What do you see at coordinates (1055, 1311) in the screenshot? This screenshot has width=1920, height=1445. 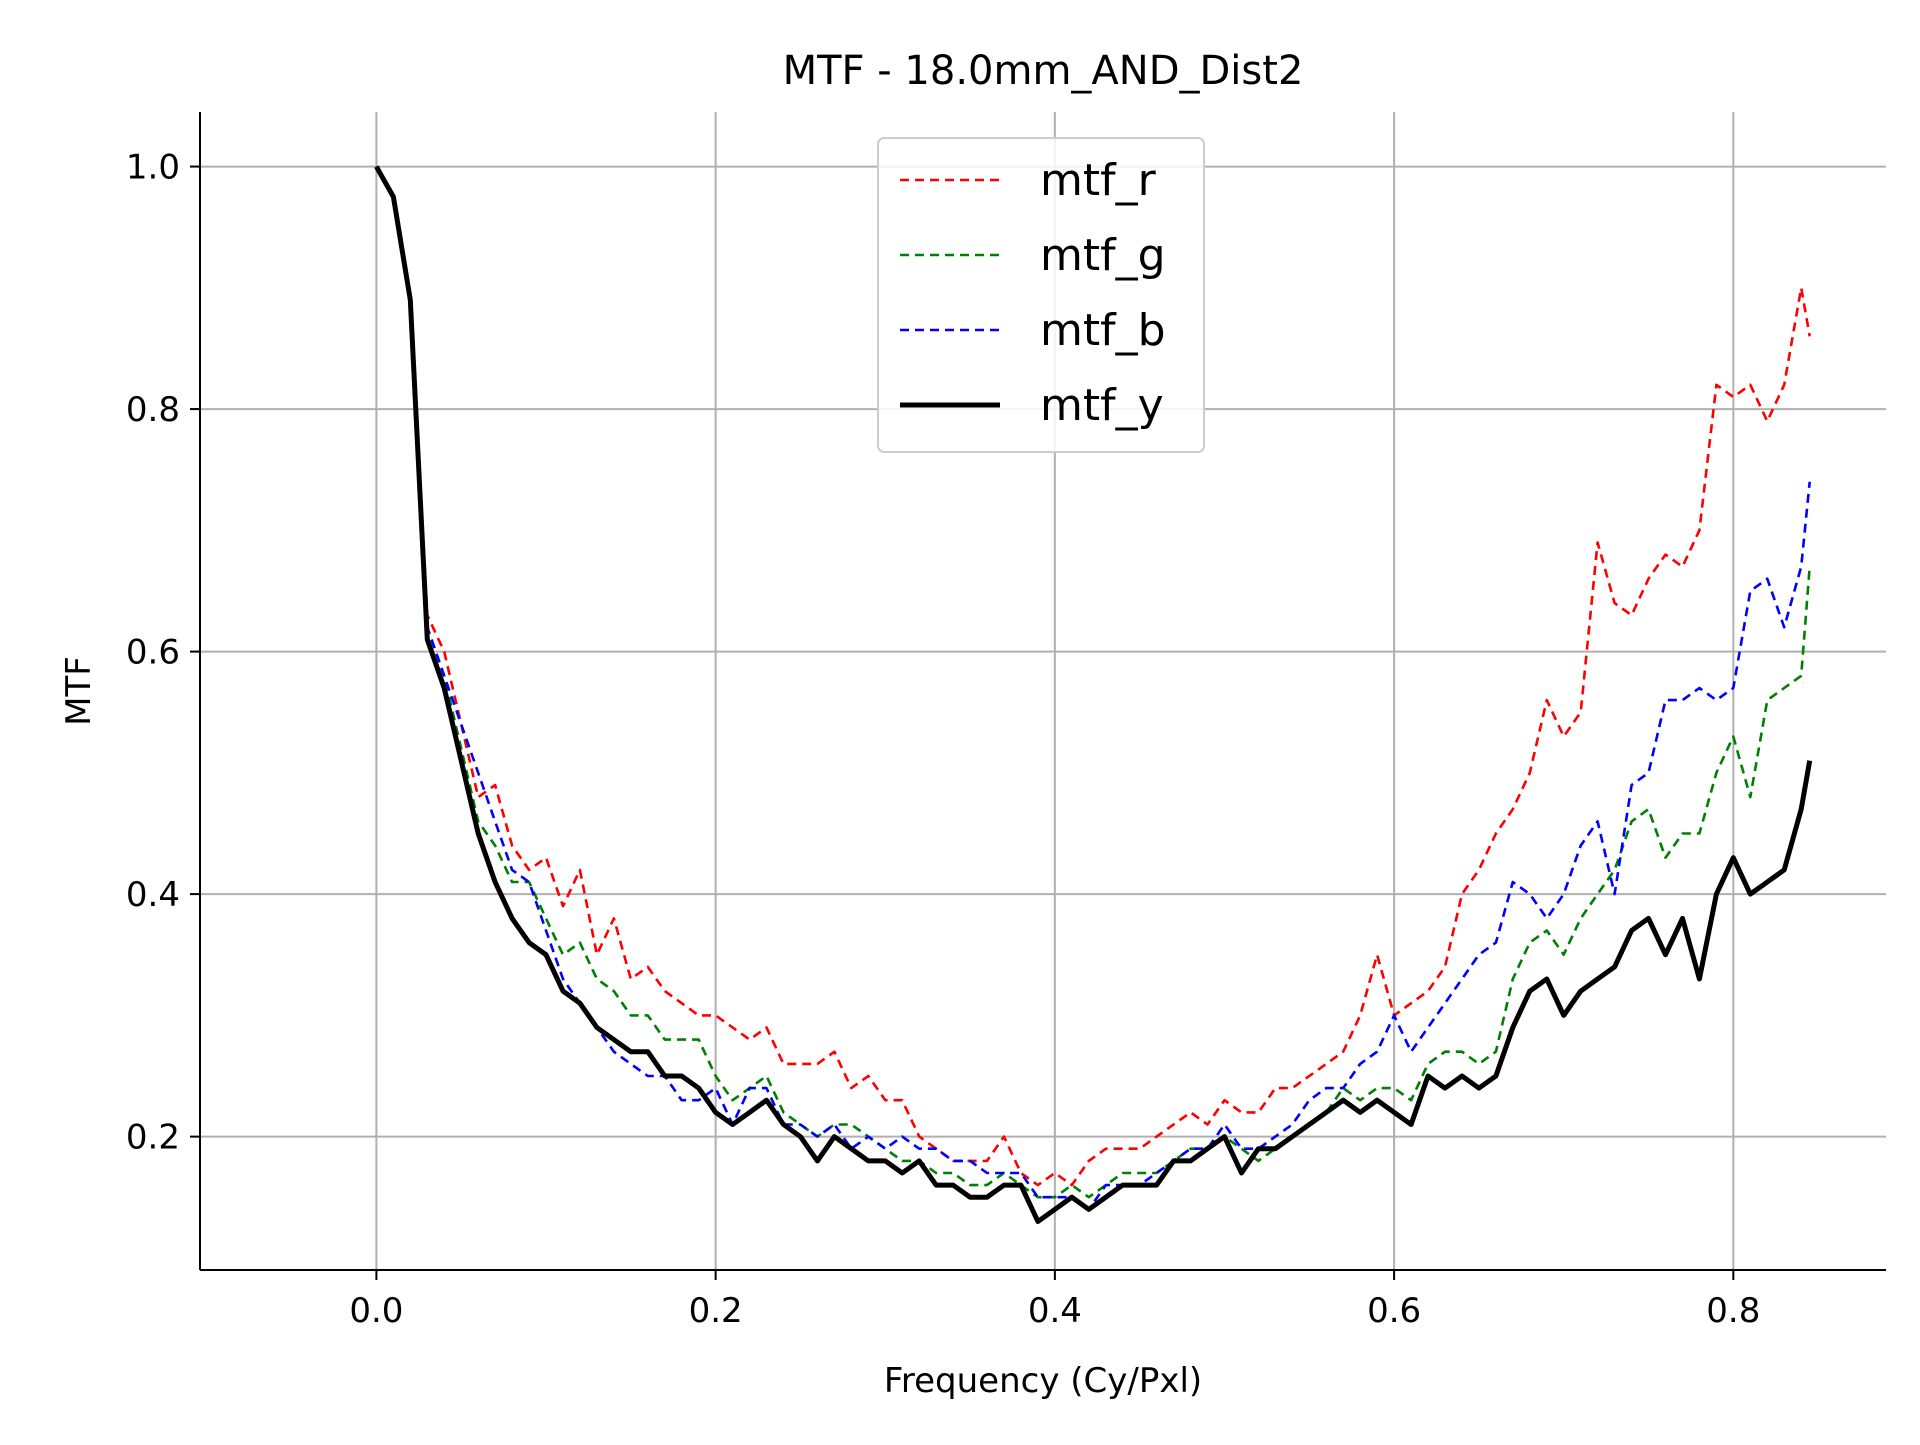 I see `x-tick-label: 0.4` at bounding box center [1055, 1311].